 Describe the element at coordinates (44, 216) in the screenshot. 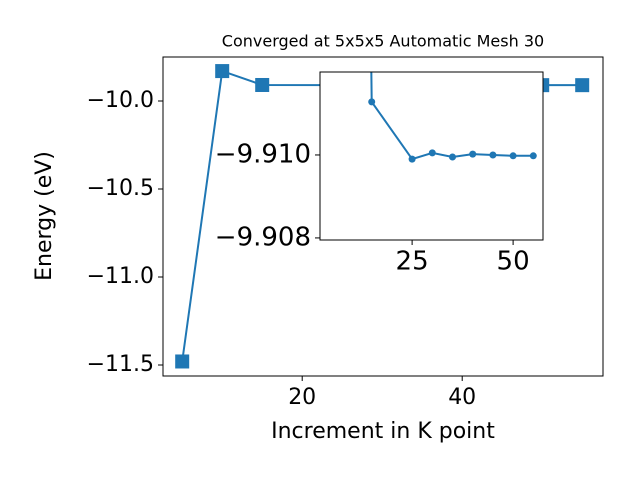

I see `y-axis-label: Energy (eV)` at that location.